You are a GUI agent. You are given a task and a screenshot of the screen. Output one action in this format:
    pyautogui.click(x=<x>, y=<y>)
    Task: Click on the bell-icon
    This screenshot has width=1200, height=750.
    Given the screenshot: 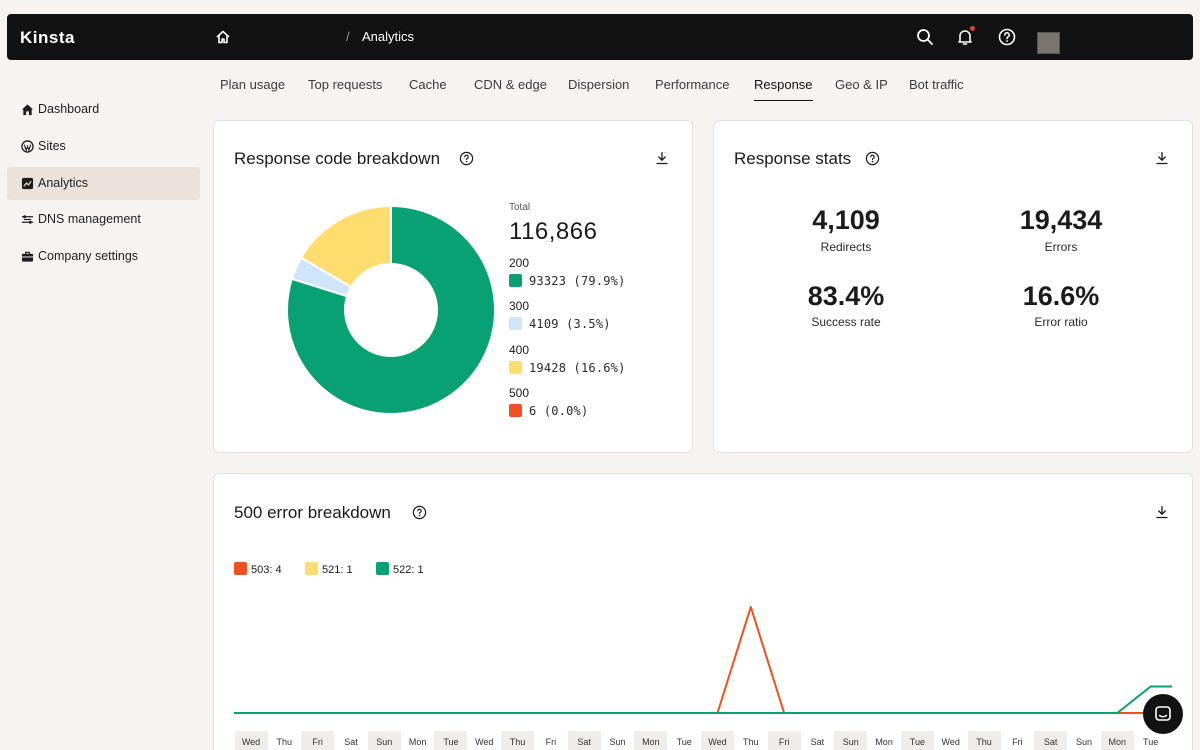 What is the action you would take?
    pyautogui.click(x=965, y=37)
    